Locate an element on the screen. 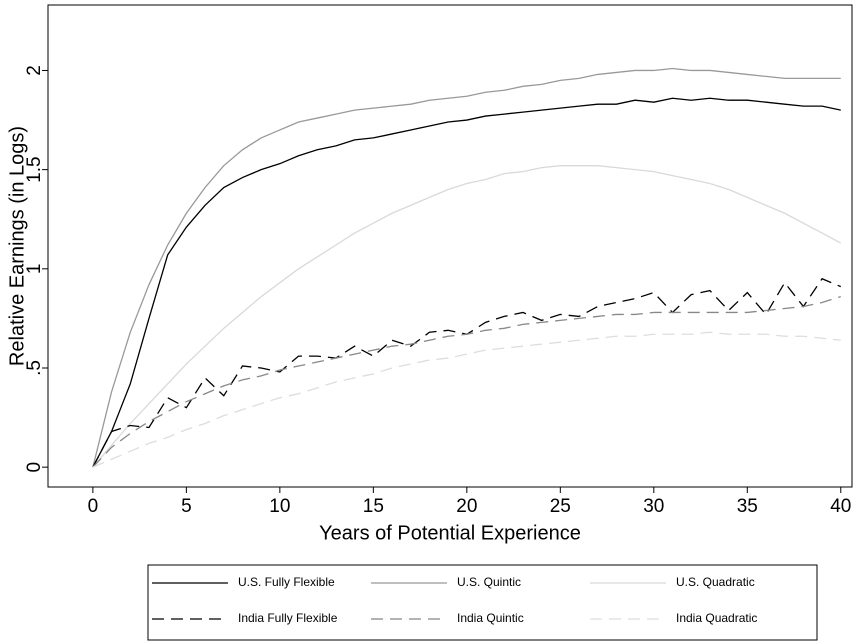 This screenshot has width=857, height=642. legend-label: U.S. Fully Flexible is located at coordinates (286, 582).